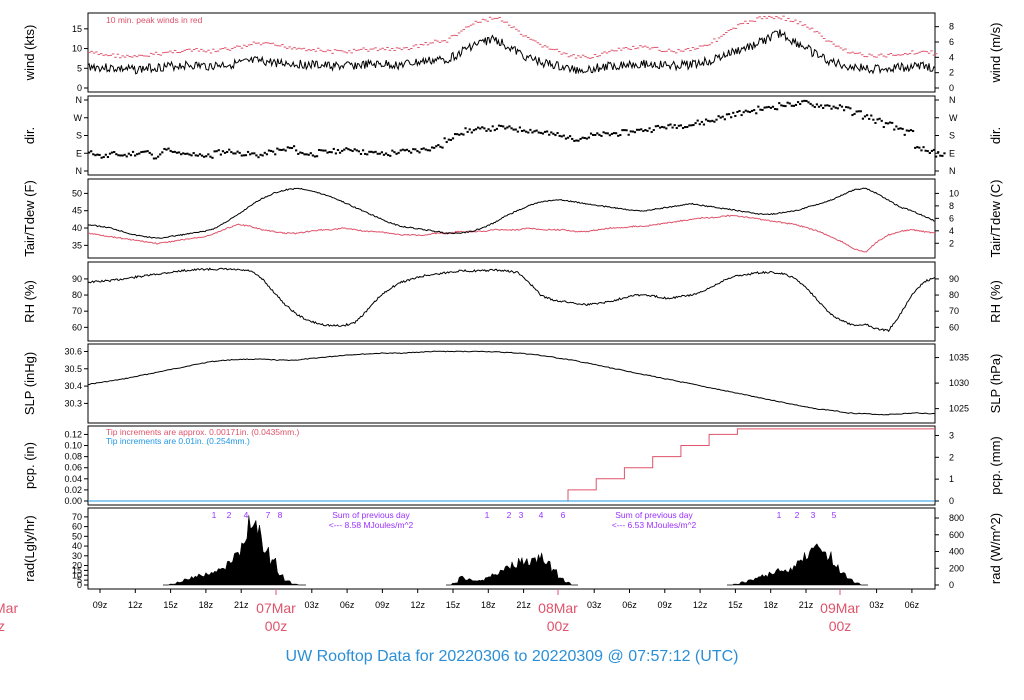  I want to click on radiation-hour-marker: 2, so click(797, 515).